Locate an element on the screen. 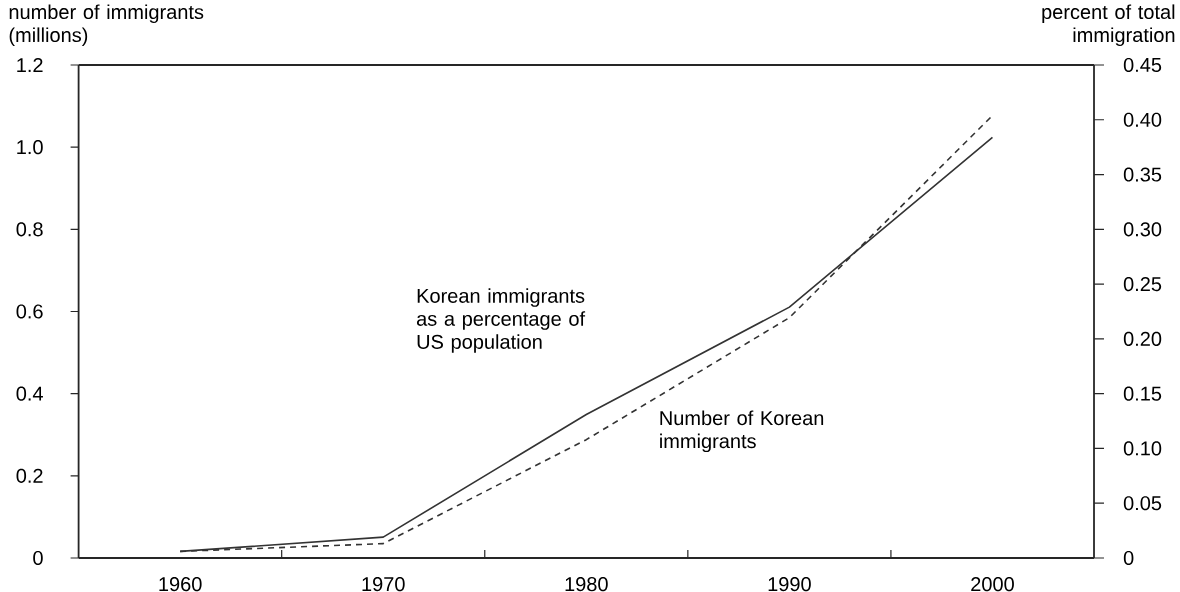  x-tick-label: 2000 is located at coordinates (992, 584).